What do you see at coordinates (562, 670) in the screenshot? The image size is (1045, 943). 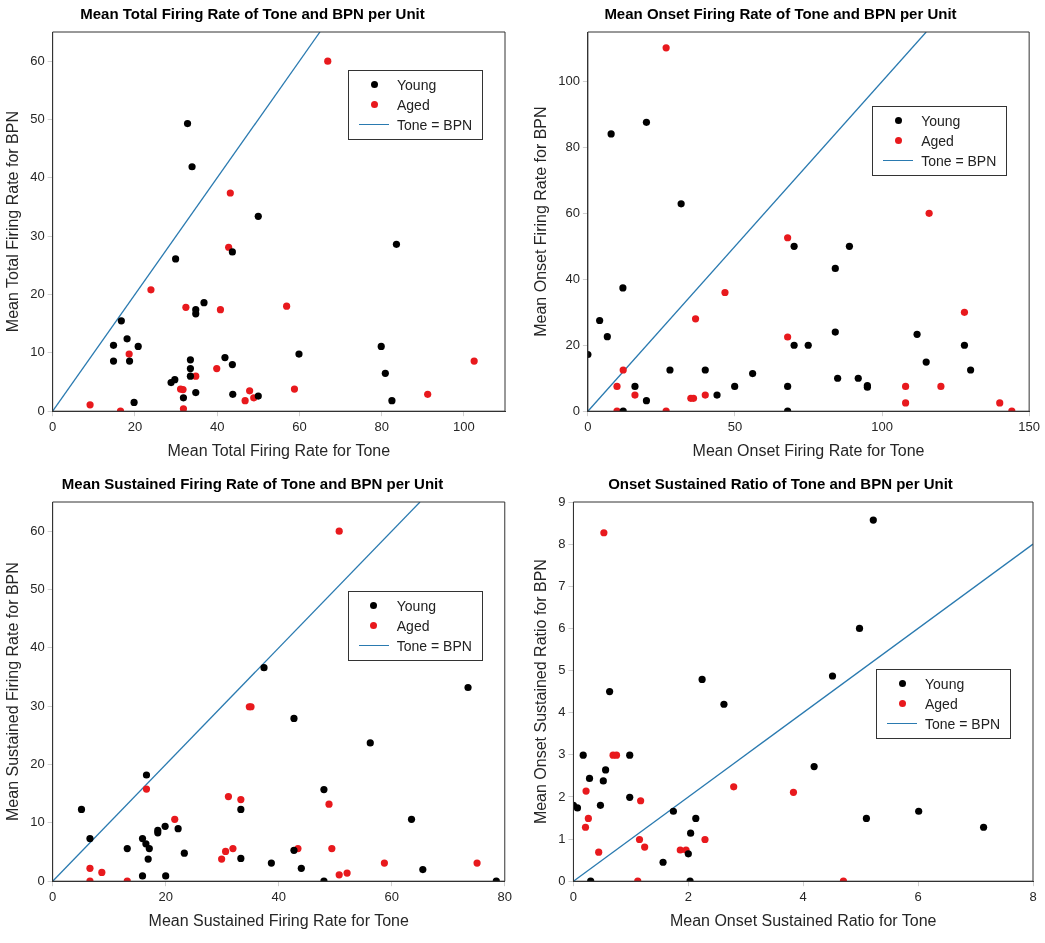 I see `y-tick-label: 5` at bounding box center [562, 670].